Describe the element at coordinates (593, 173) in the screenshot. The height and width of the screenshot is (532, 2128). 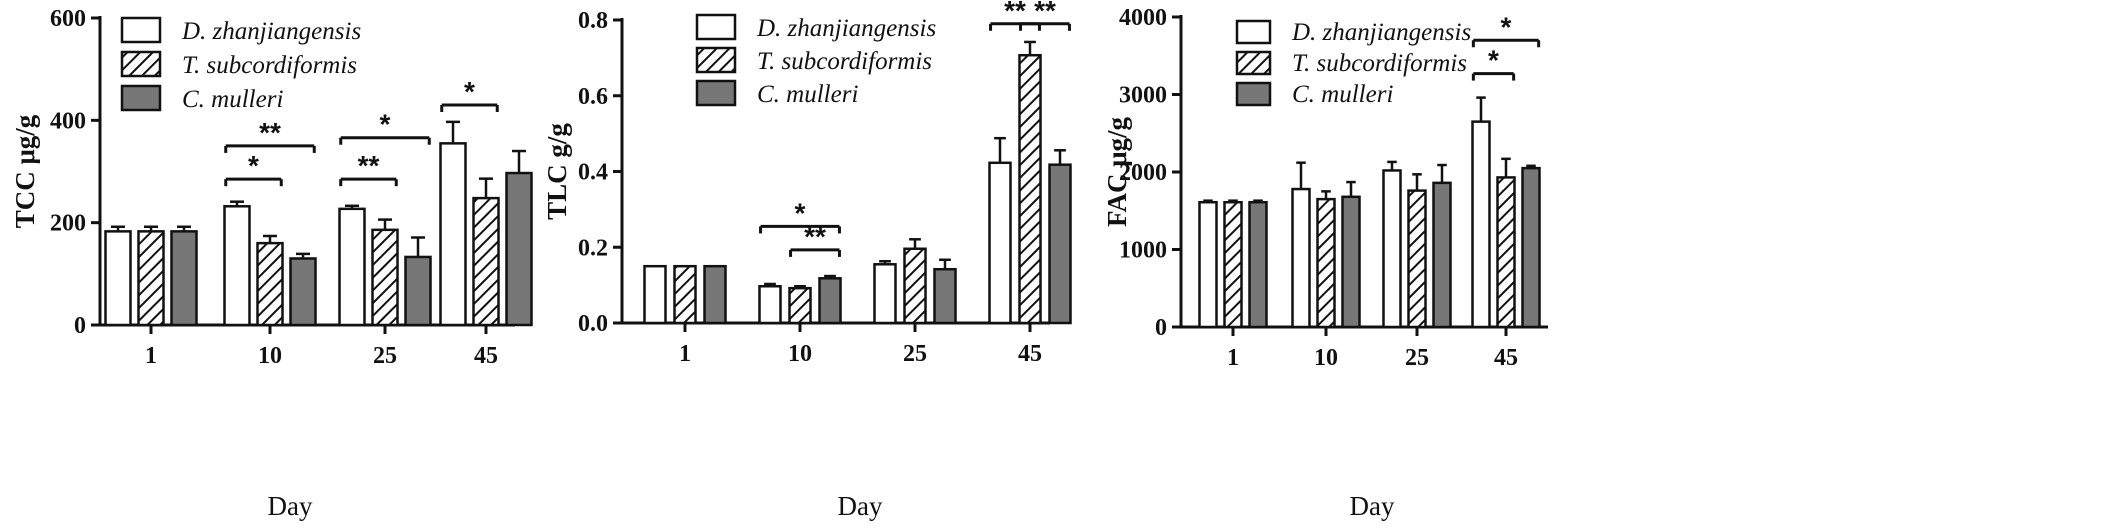
I see `y-tick-label: 0.4` at that location.